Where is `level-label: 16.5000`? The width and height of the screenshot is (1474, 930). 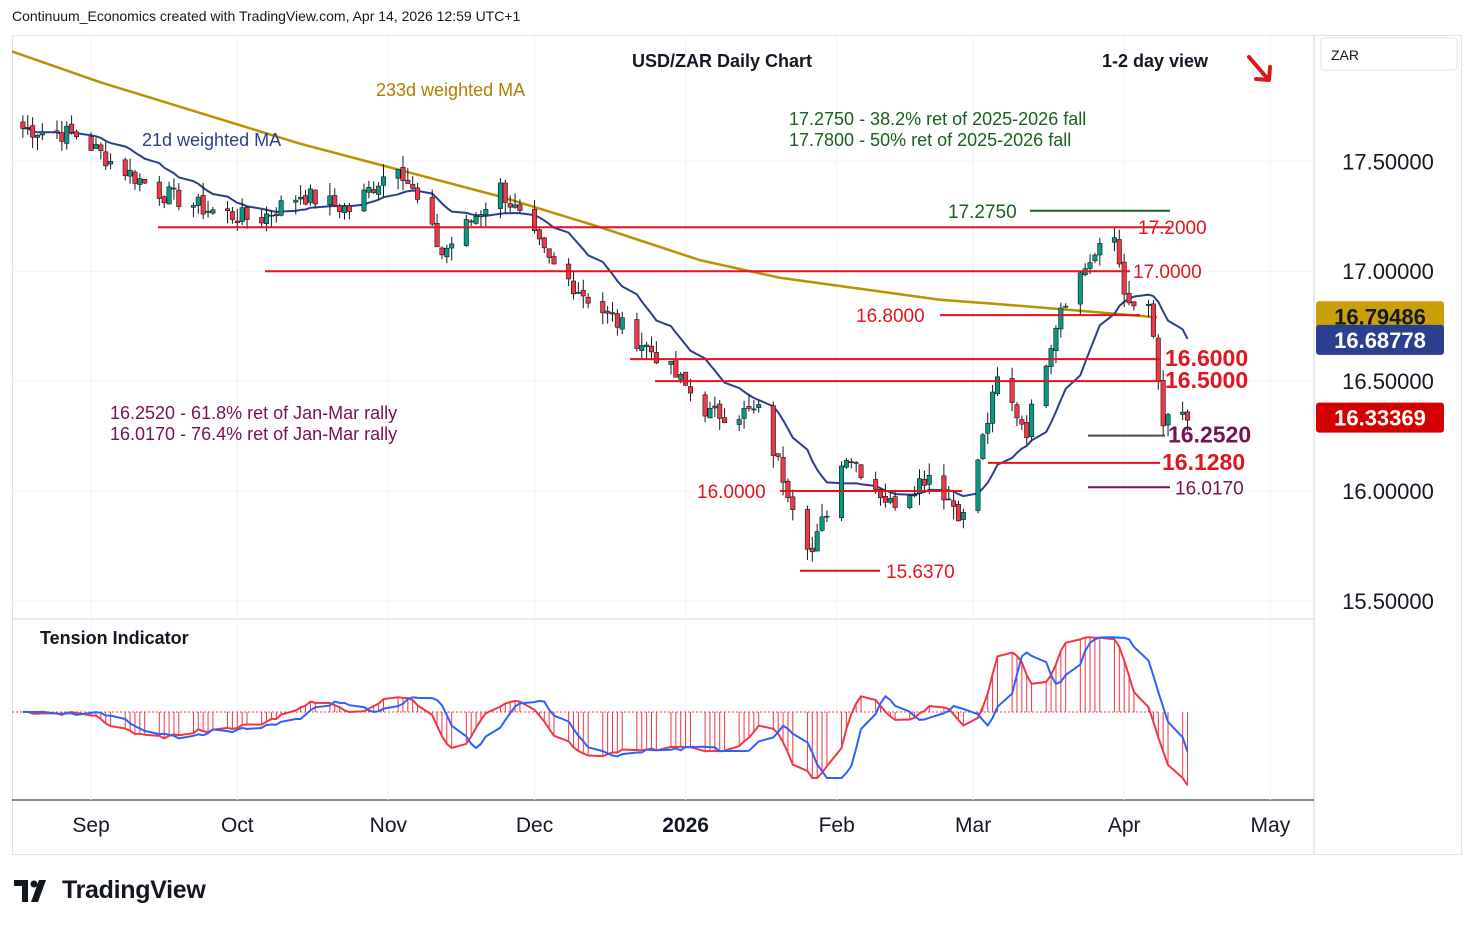 level-label: 16.5000 is located at coordinates (1206, 380).